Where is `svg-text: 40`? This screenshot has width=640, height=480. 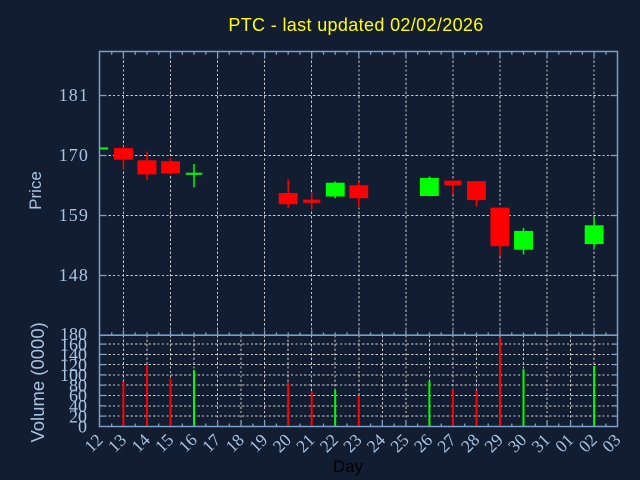
svg-text: 40 is located at coordinates (78, 406).